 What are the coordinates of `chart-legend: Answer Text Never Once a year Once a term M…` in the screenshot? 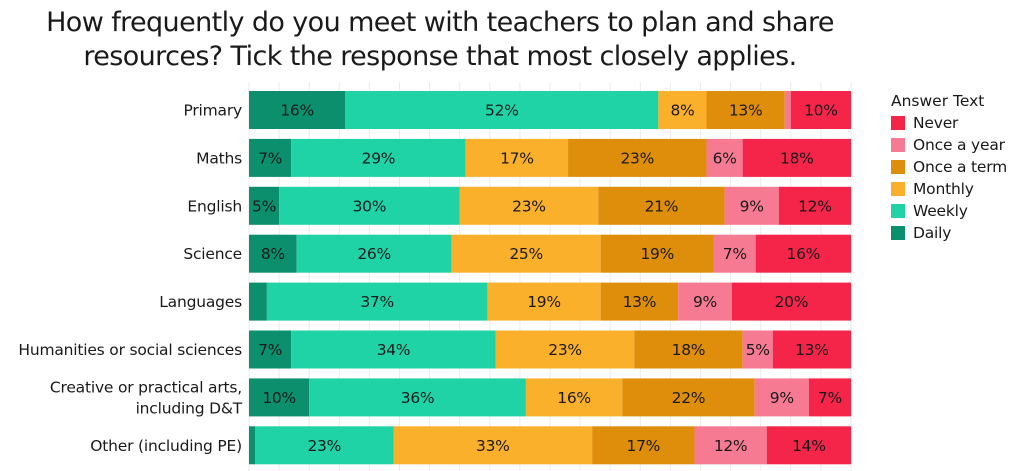 It's located at (949, 167).